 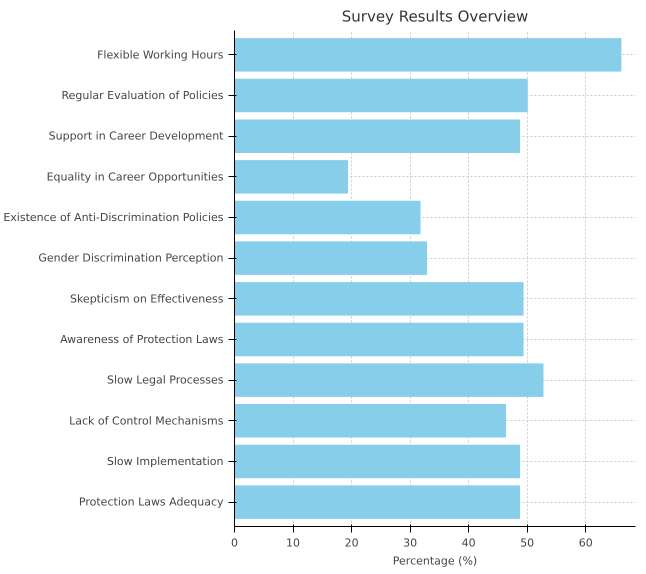 I want to click on x-tick-label: 50, so click(x=527, y=543).